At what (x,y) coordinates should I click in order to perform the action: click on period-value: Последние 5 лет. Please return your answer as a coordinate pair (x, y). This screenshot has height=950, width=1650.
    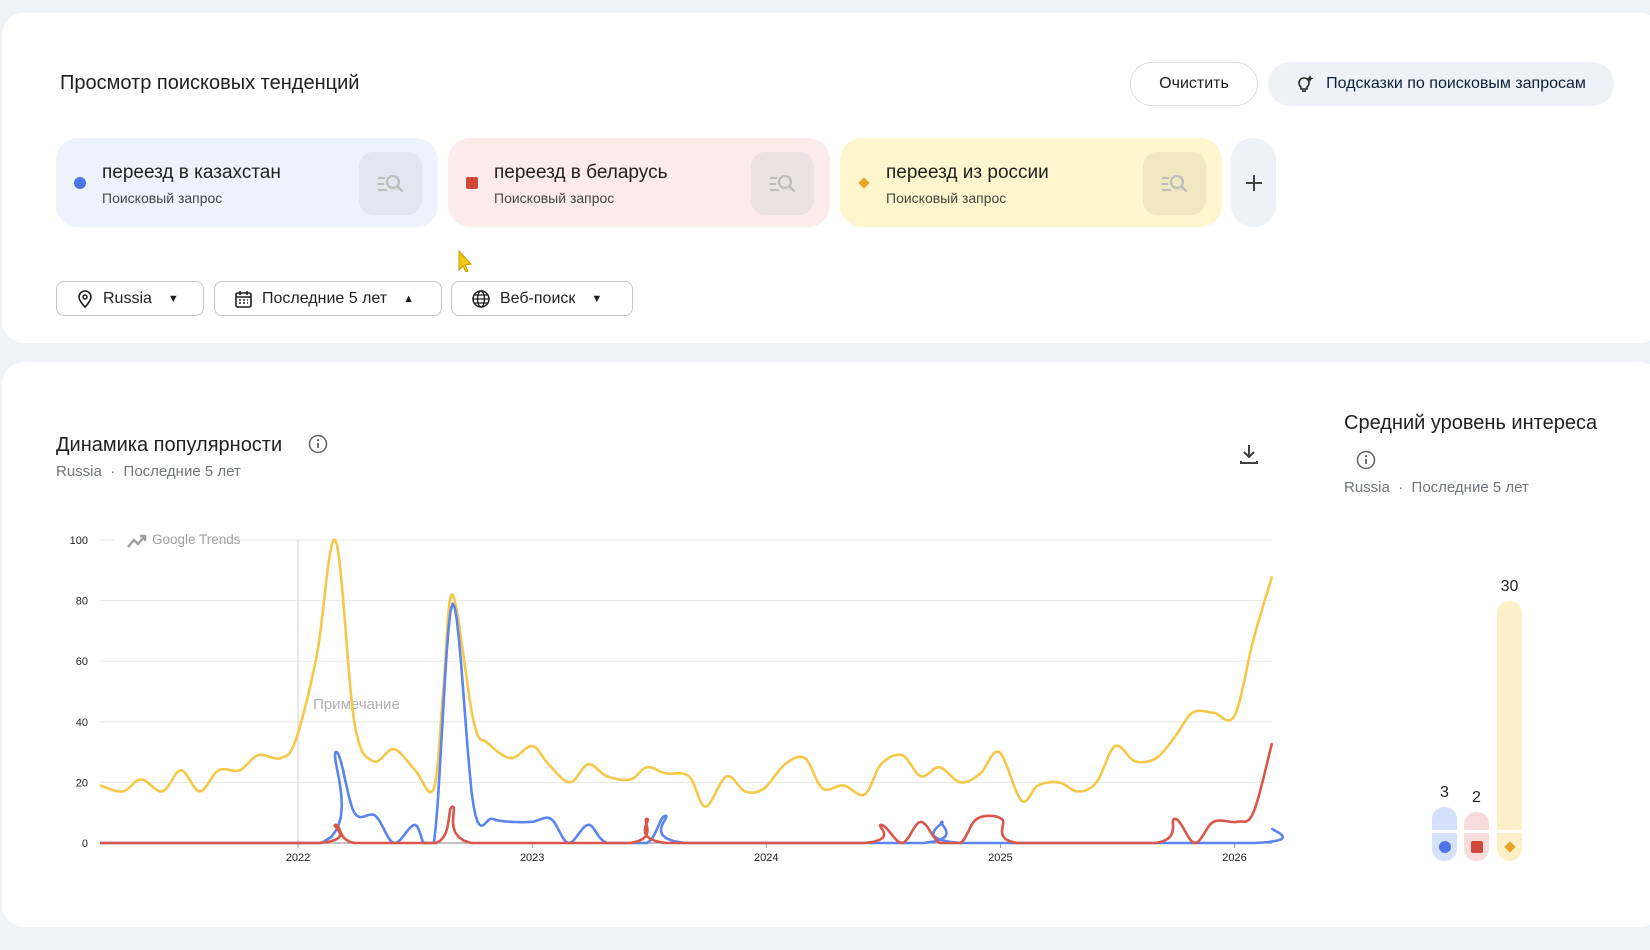
    Looking at the image, I should click on (325, 298).